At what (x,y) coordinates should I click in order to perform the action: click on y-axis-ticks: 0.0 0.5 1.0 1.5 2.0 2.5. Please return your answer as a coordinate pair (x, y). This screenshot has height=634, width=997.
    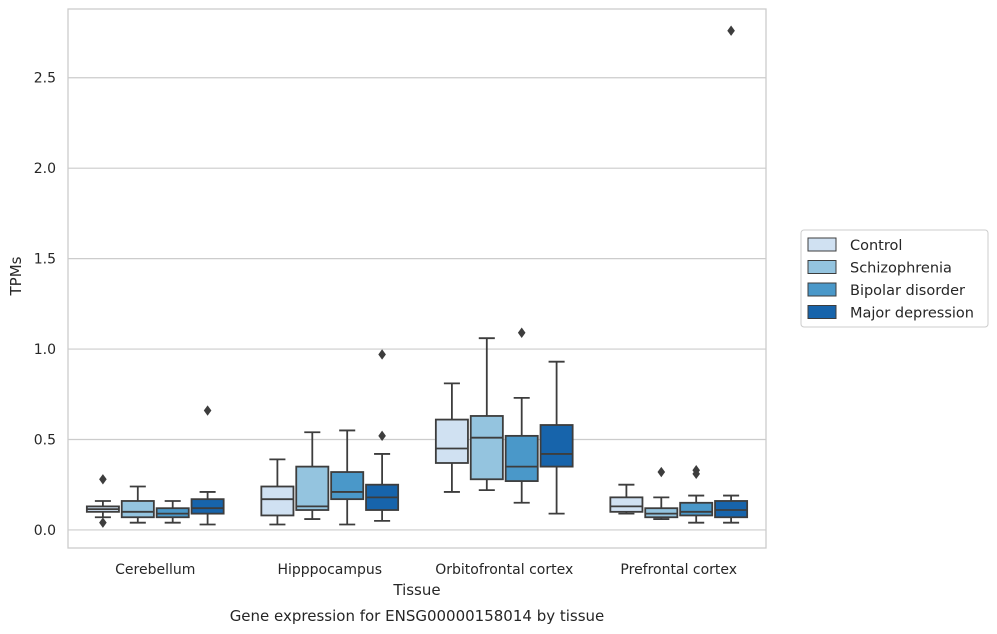
    Looking at the image, I should click on (45, 305).